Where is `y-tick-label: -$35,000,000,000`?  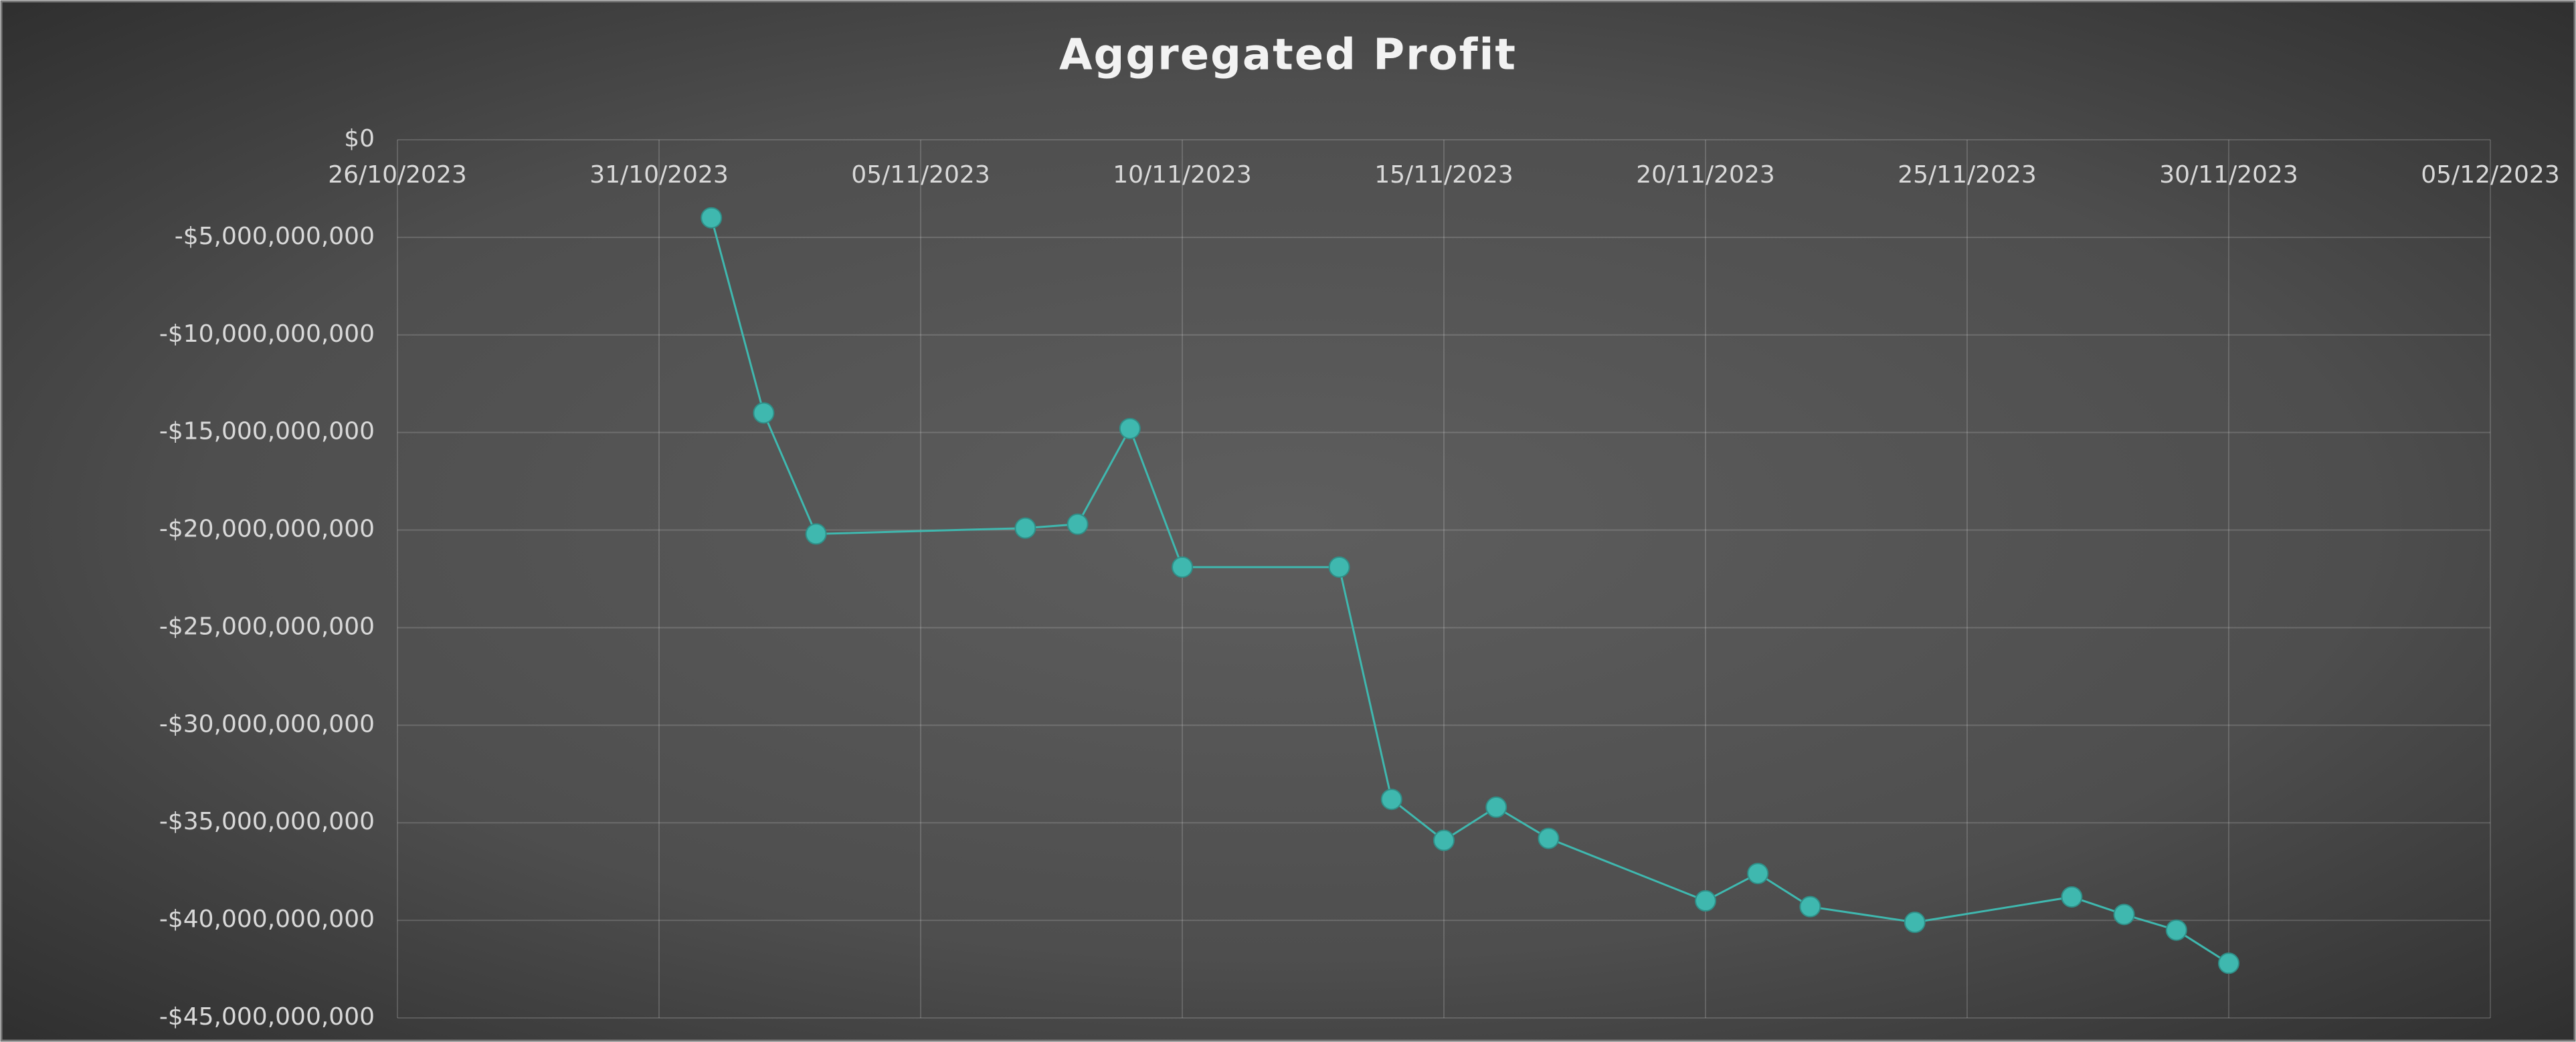 y-tick-label: -$35,000,000,000 is located at coordinates (267, 821).